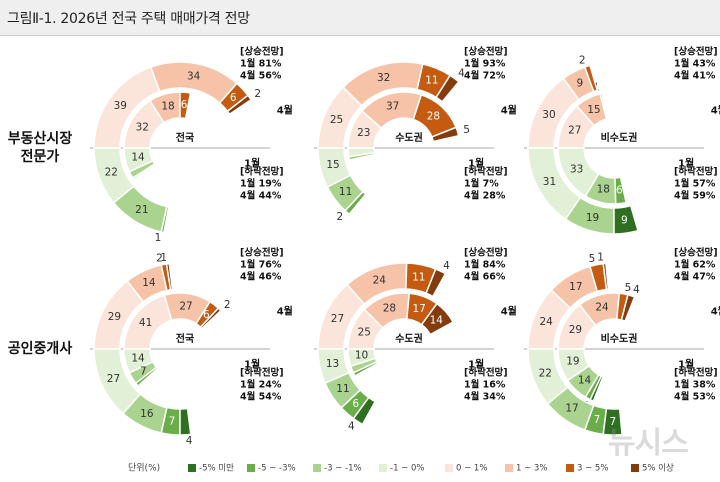  I want to click on donut-5-apr-fall-value-label-2: 6, so click(355, 404).